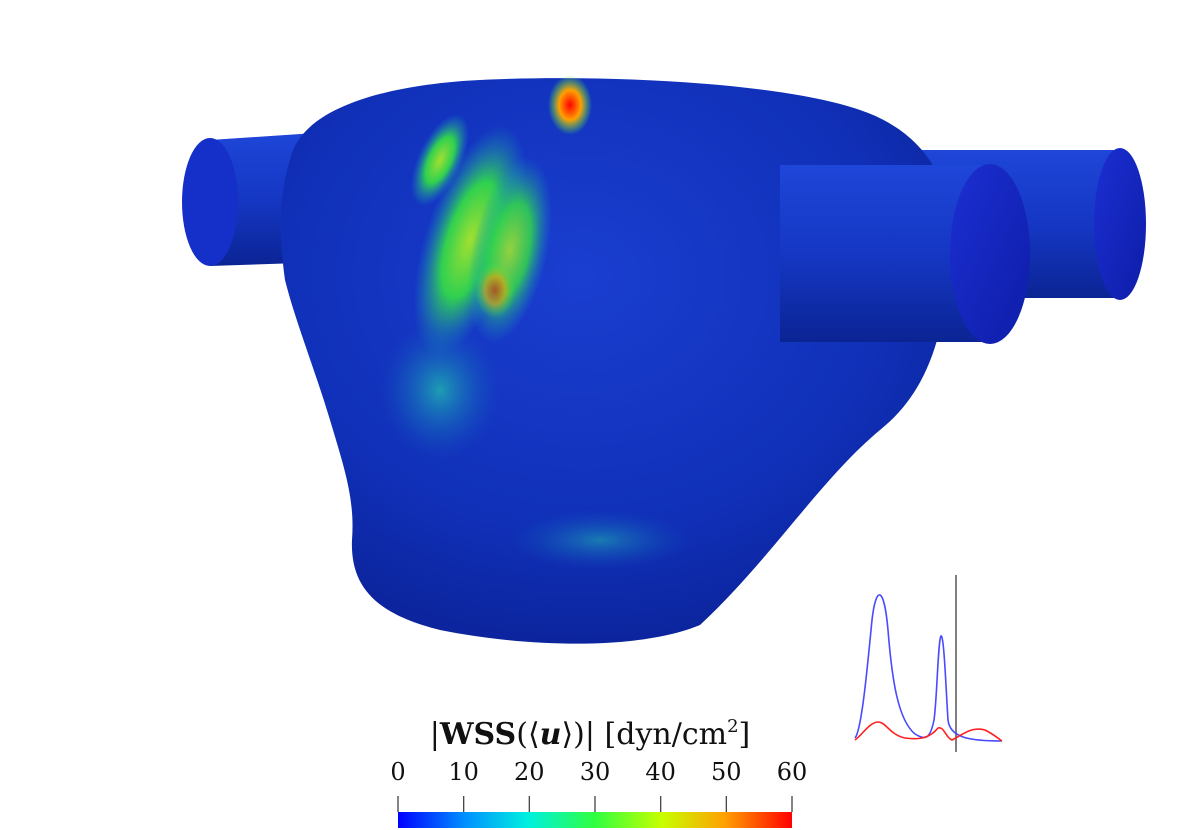  What do you see at coordinates (666, 734) in the screenshot?
I see `title-units: [dyn/cm` at bounding box center [666, 734].